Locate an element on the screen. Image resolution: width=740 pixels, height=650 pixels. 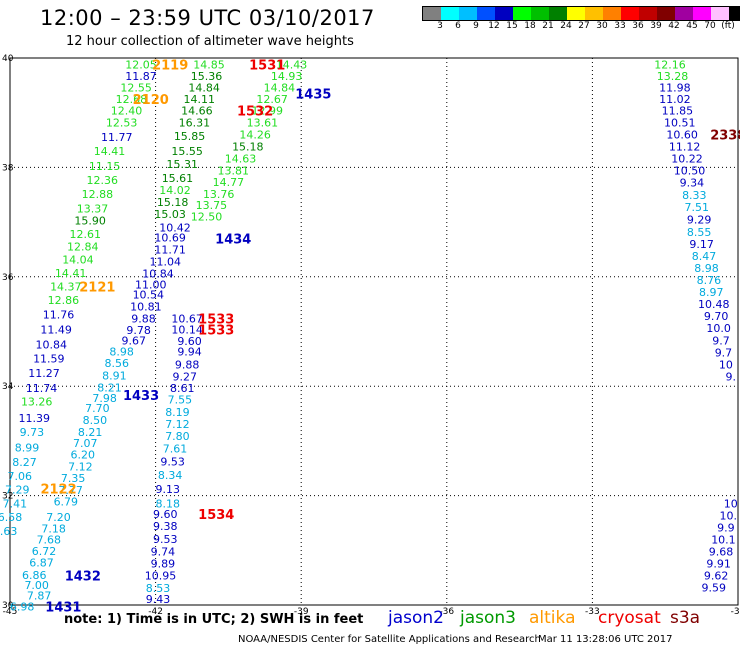
wave-height-value: 13.28 is located at coordinates (673, 76).